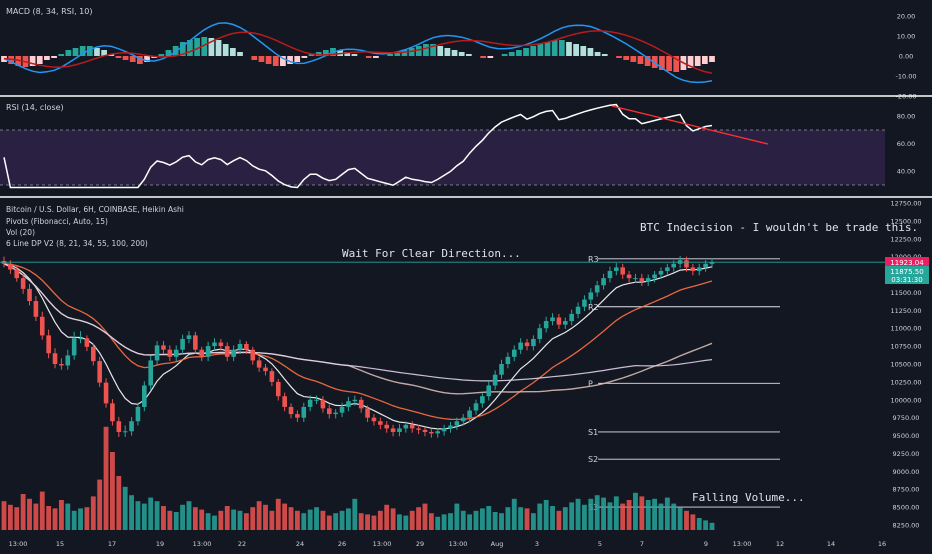  What do you see at coordinates (906, 144) in the screenshot?
I see `rsi-axis: 80.00 60.00 40.00` at bounding box center [906, 144].